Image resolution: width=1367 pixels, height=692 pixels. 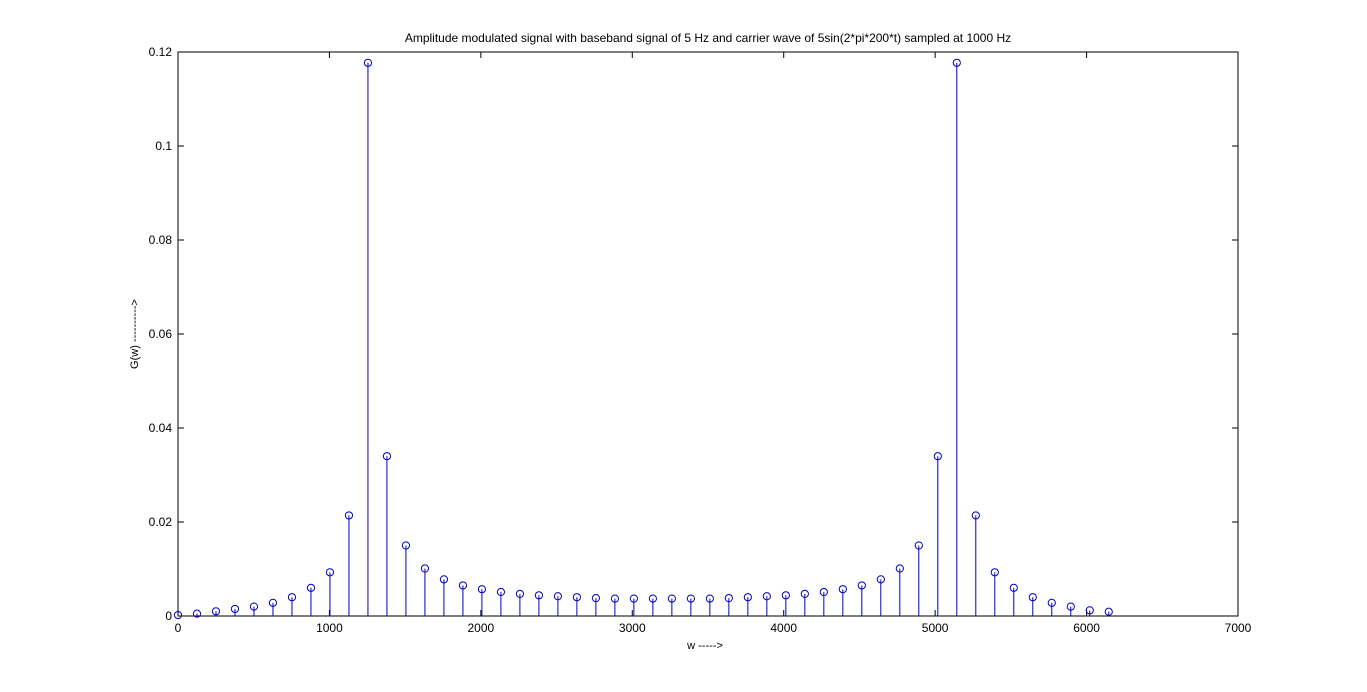 What do you see at coordinates (161, 428) in the screenshot?
I see `y-tick-label: 0.04` at bounding box center [161, 428].